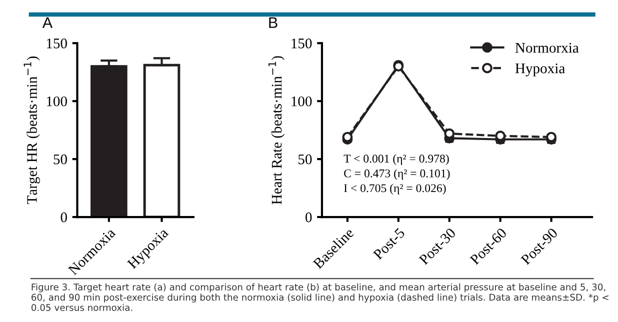 This screenshot has width=618, height=322. What do you see at coordinates (47, 22) in the screenshot?
I see `chart-title: A` at bounding box center [47, 22].